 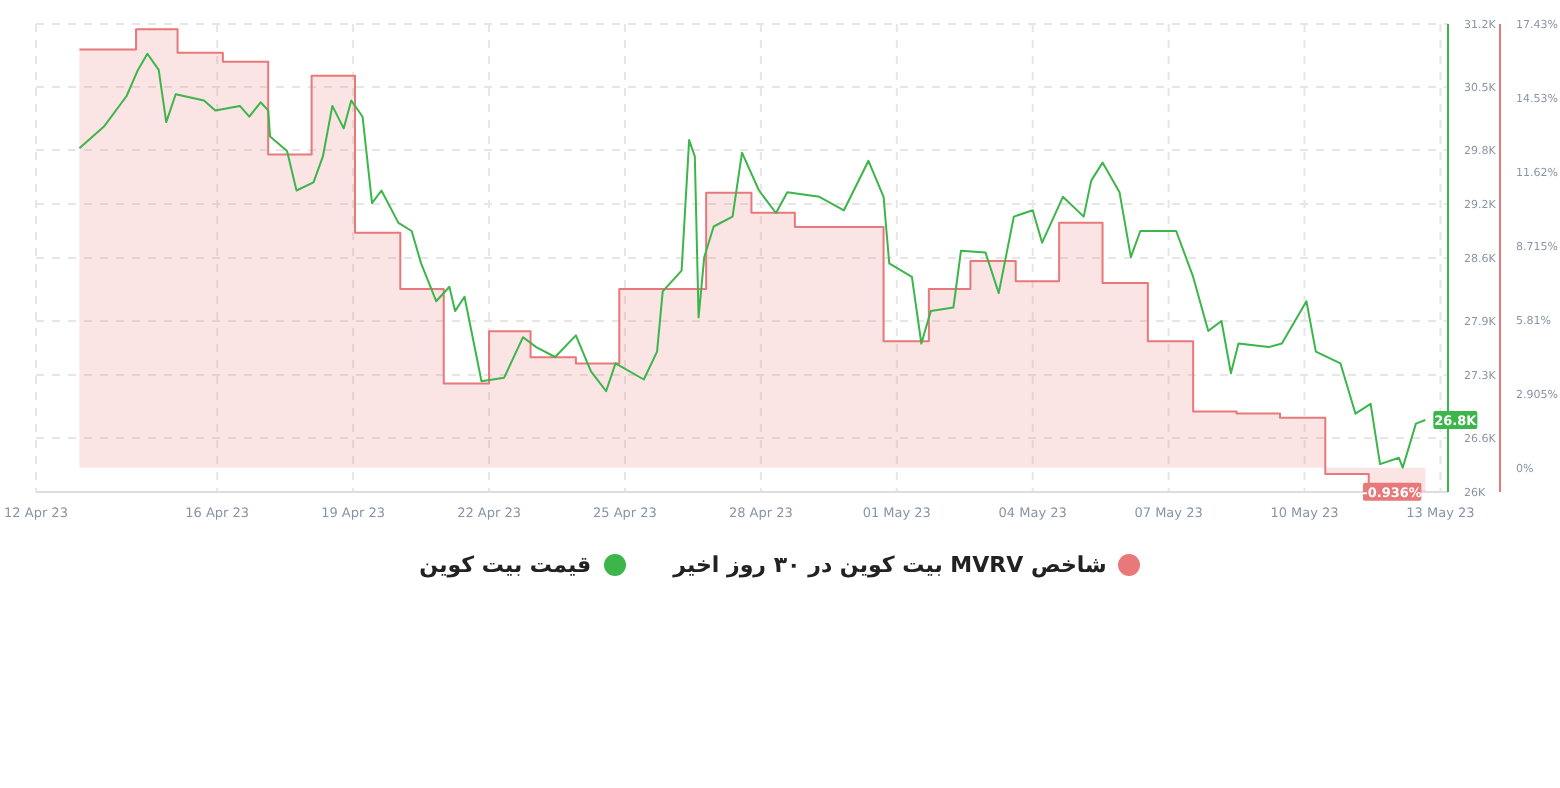 What do you see at coordinates (505, 565) in the screenshot?
I see `legend-label: قیمت بیت کوین` at bounding box center [505, 565].